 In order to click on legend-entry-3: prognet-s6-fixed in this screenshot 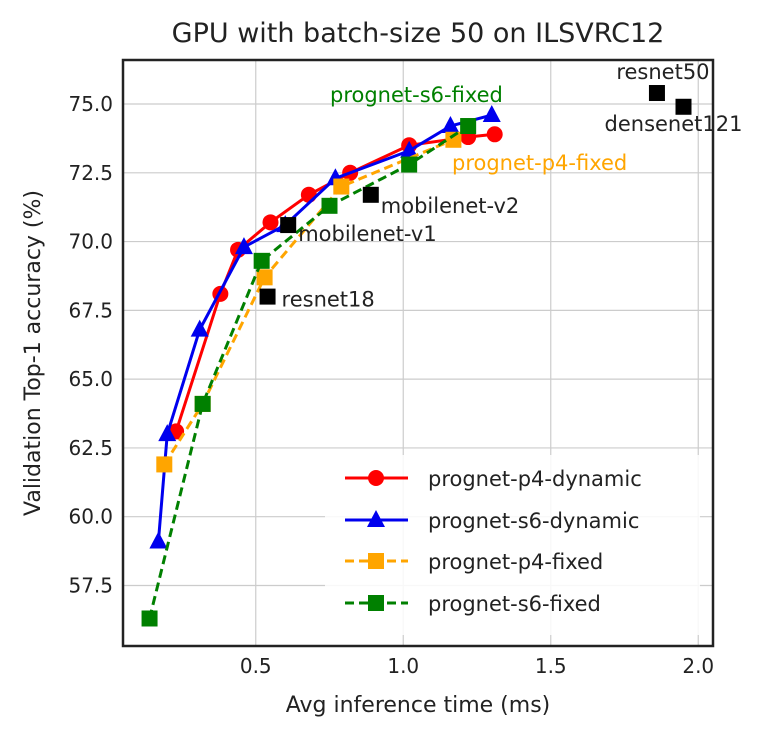, I will do `click(473, 604)`.